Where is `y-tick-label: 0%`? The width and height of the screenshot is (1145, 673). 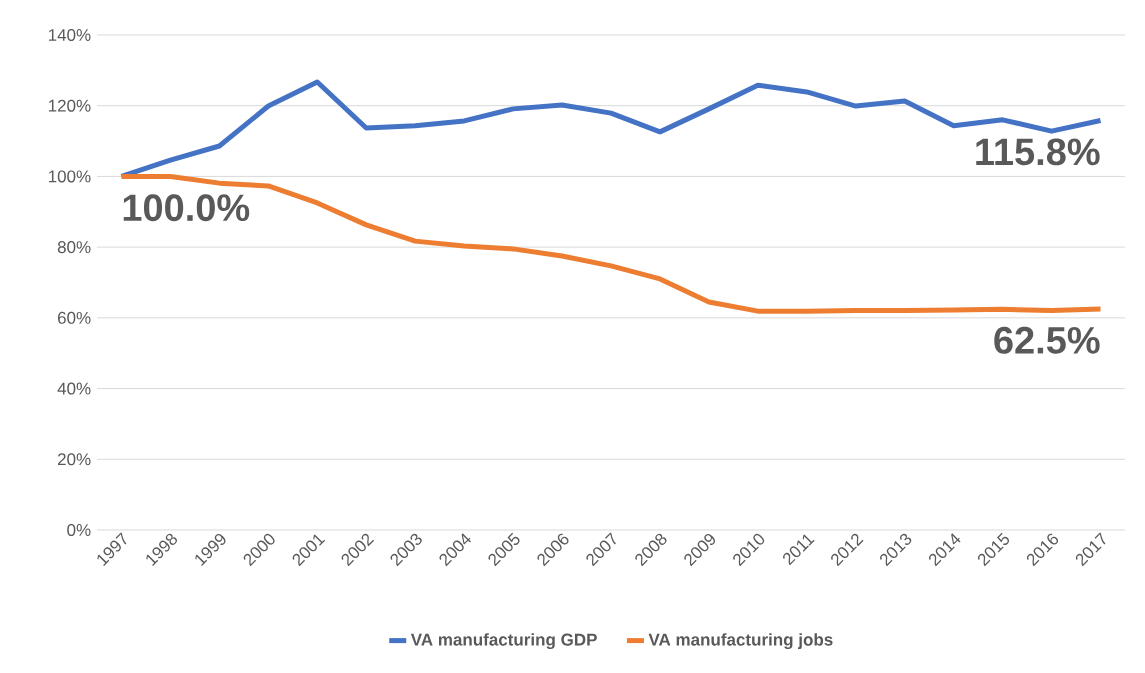
y-tick-label: 0% is located at coordinates (79, 530).